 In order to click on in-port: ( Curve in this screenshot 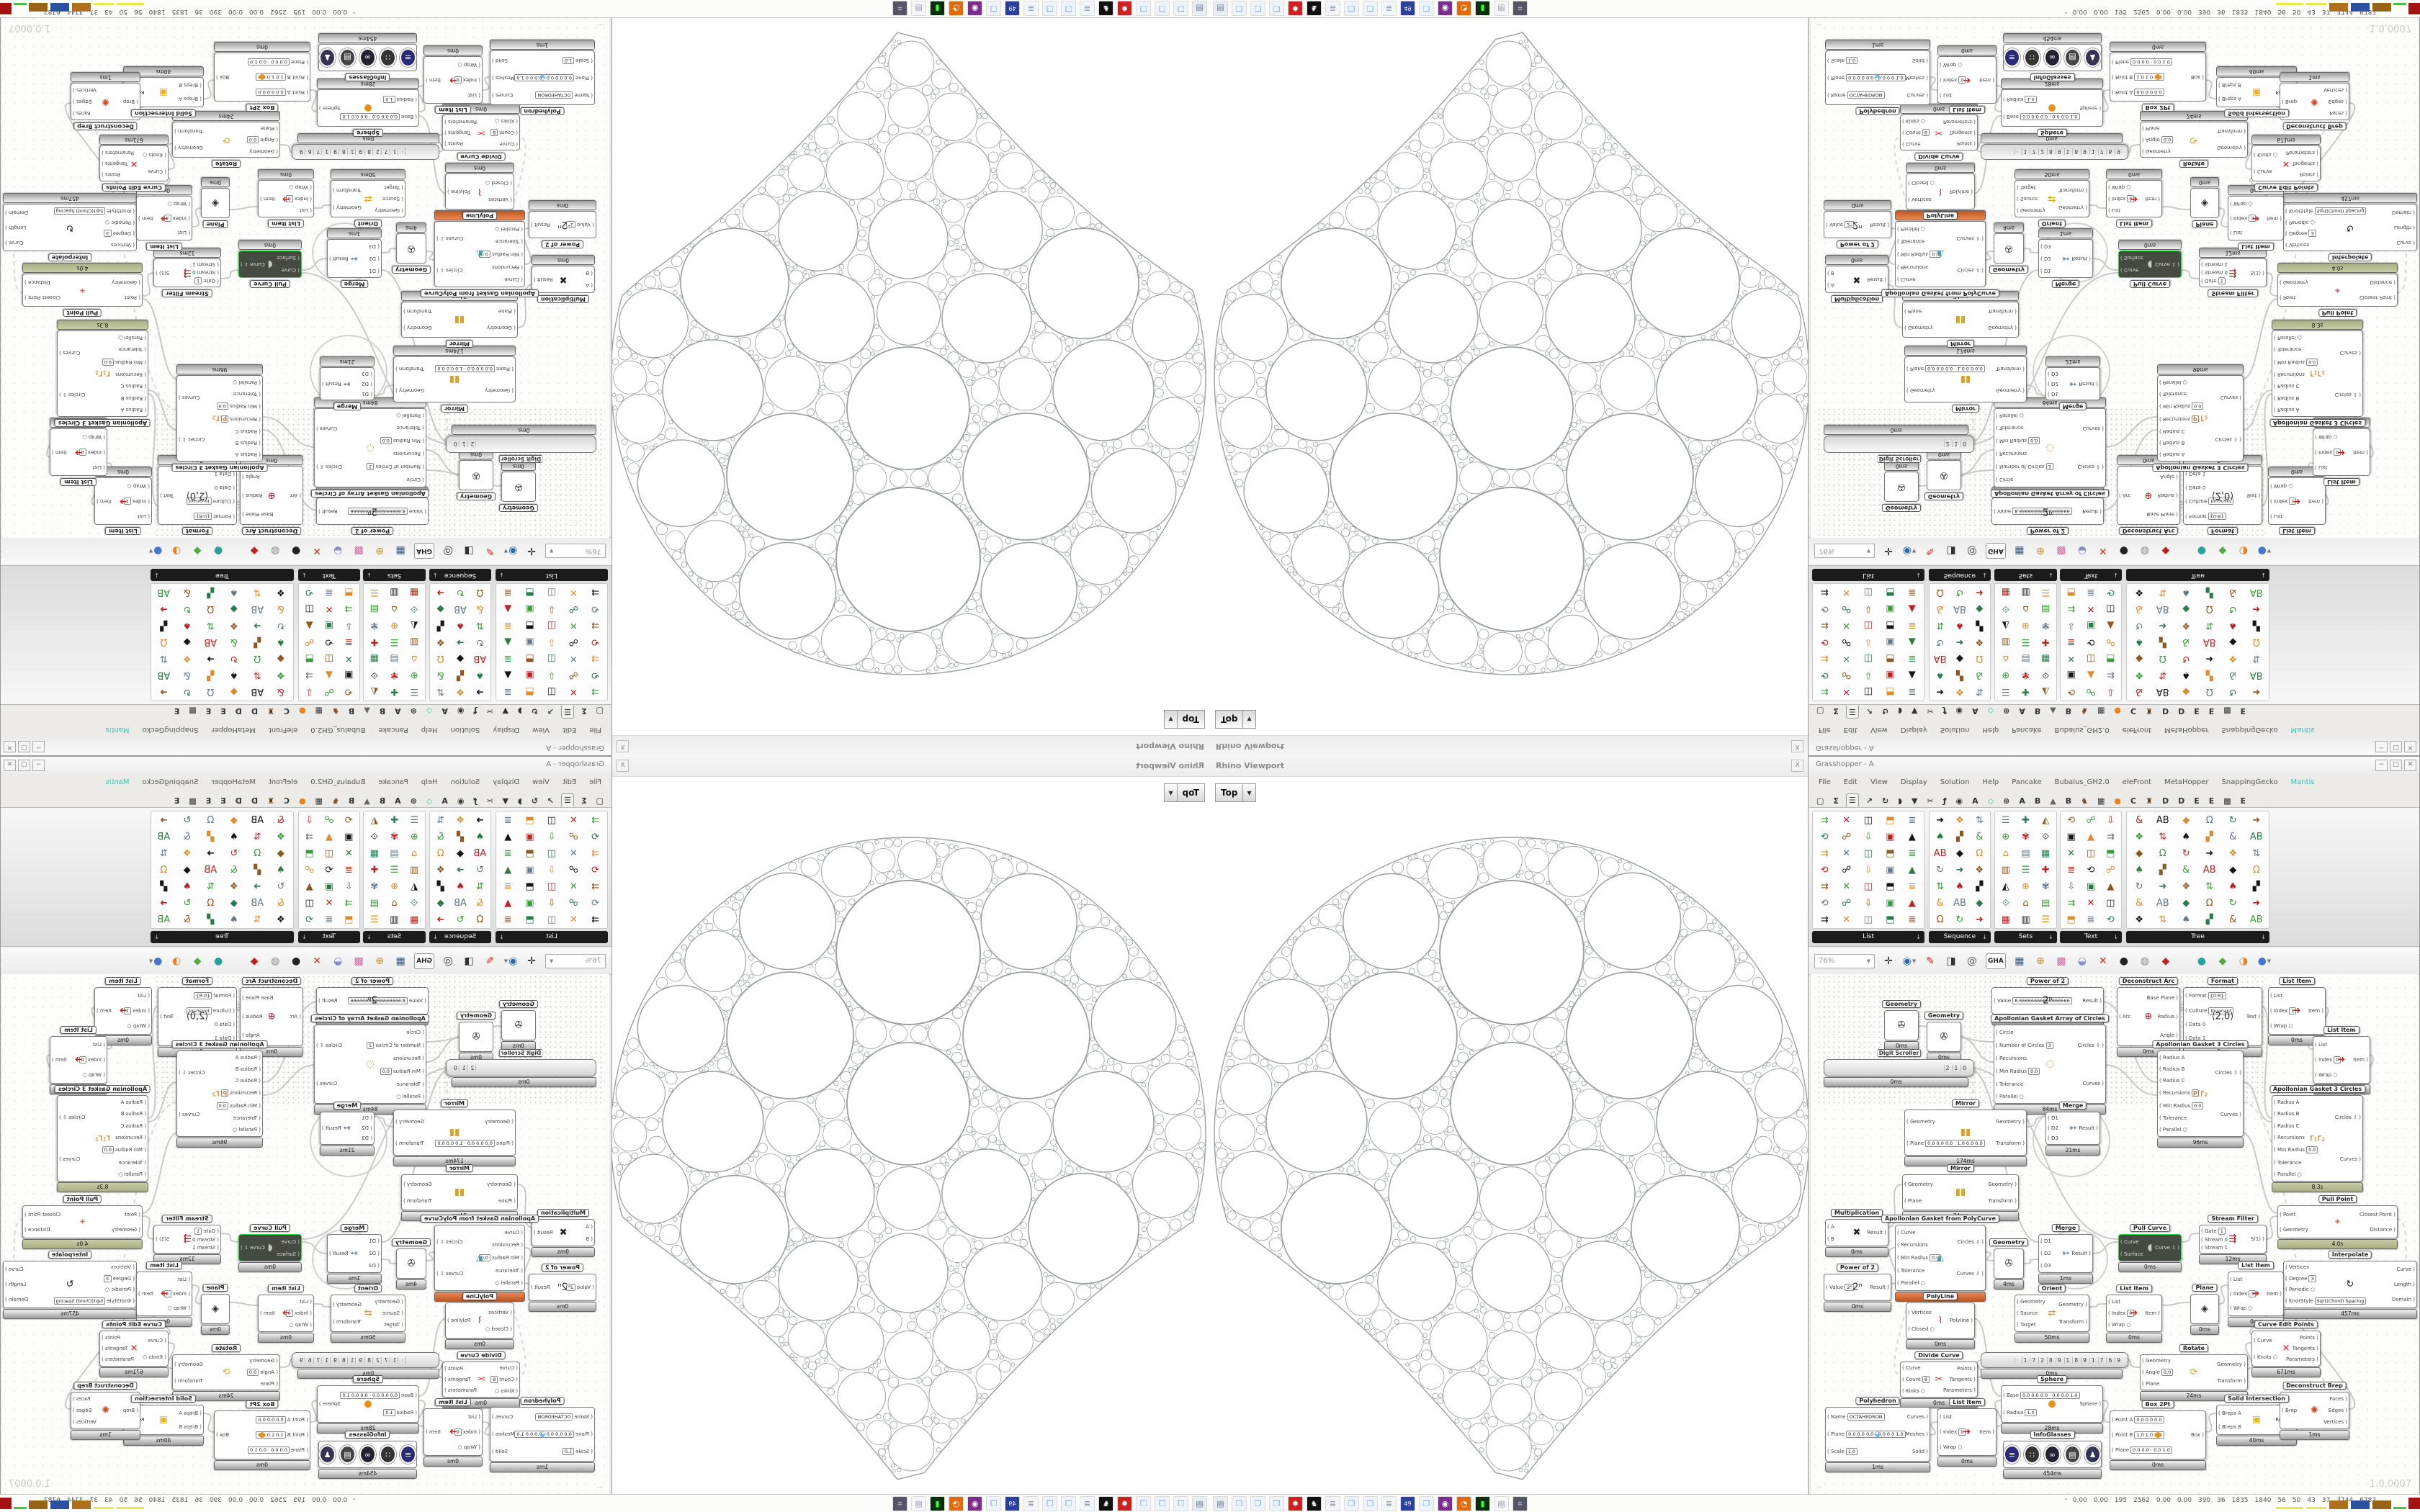, I will do `click(1916, 1368)`.